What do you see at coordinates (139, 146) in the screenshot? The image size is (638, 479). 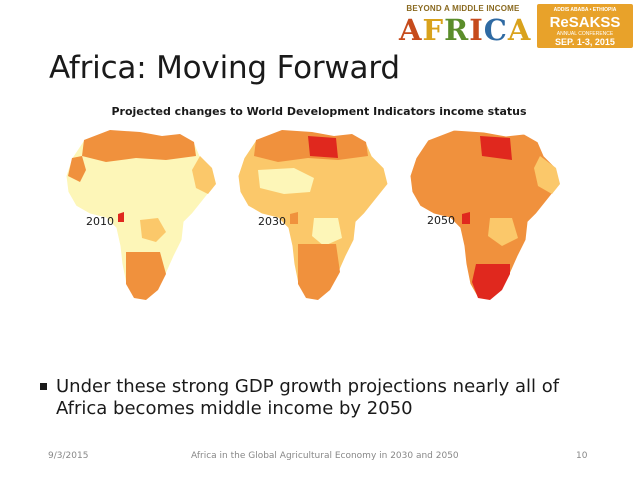 I see `region-north` at bounding box center [139, 146].